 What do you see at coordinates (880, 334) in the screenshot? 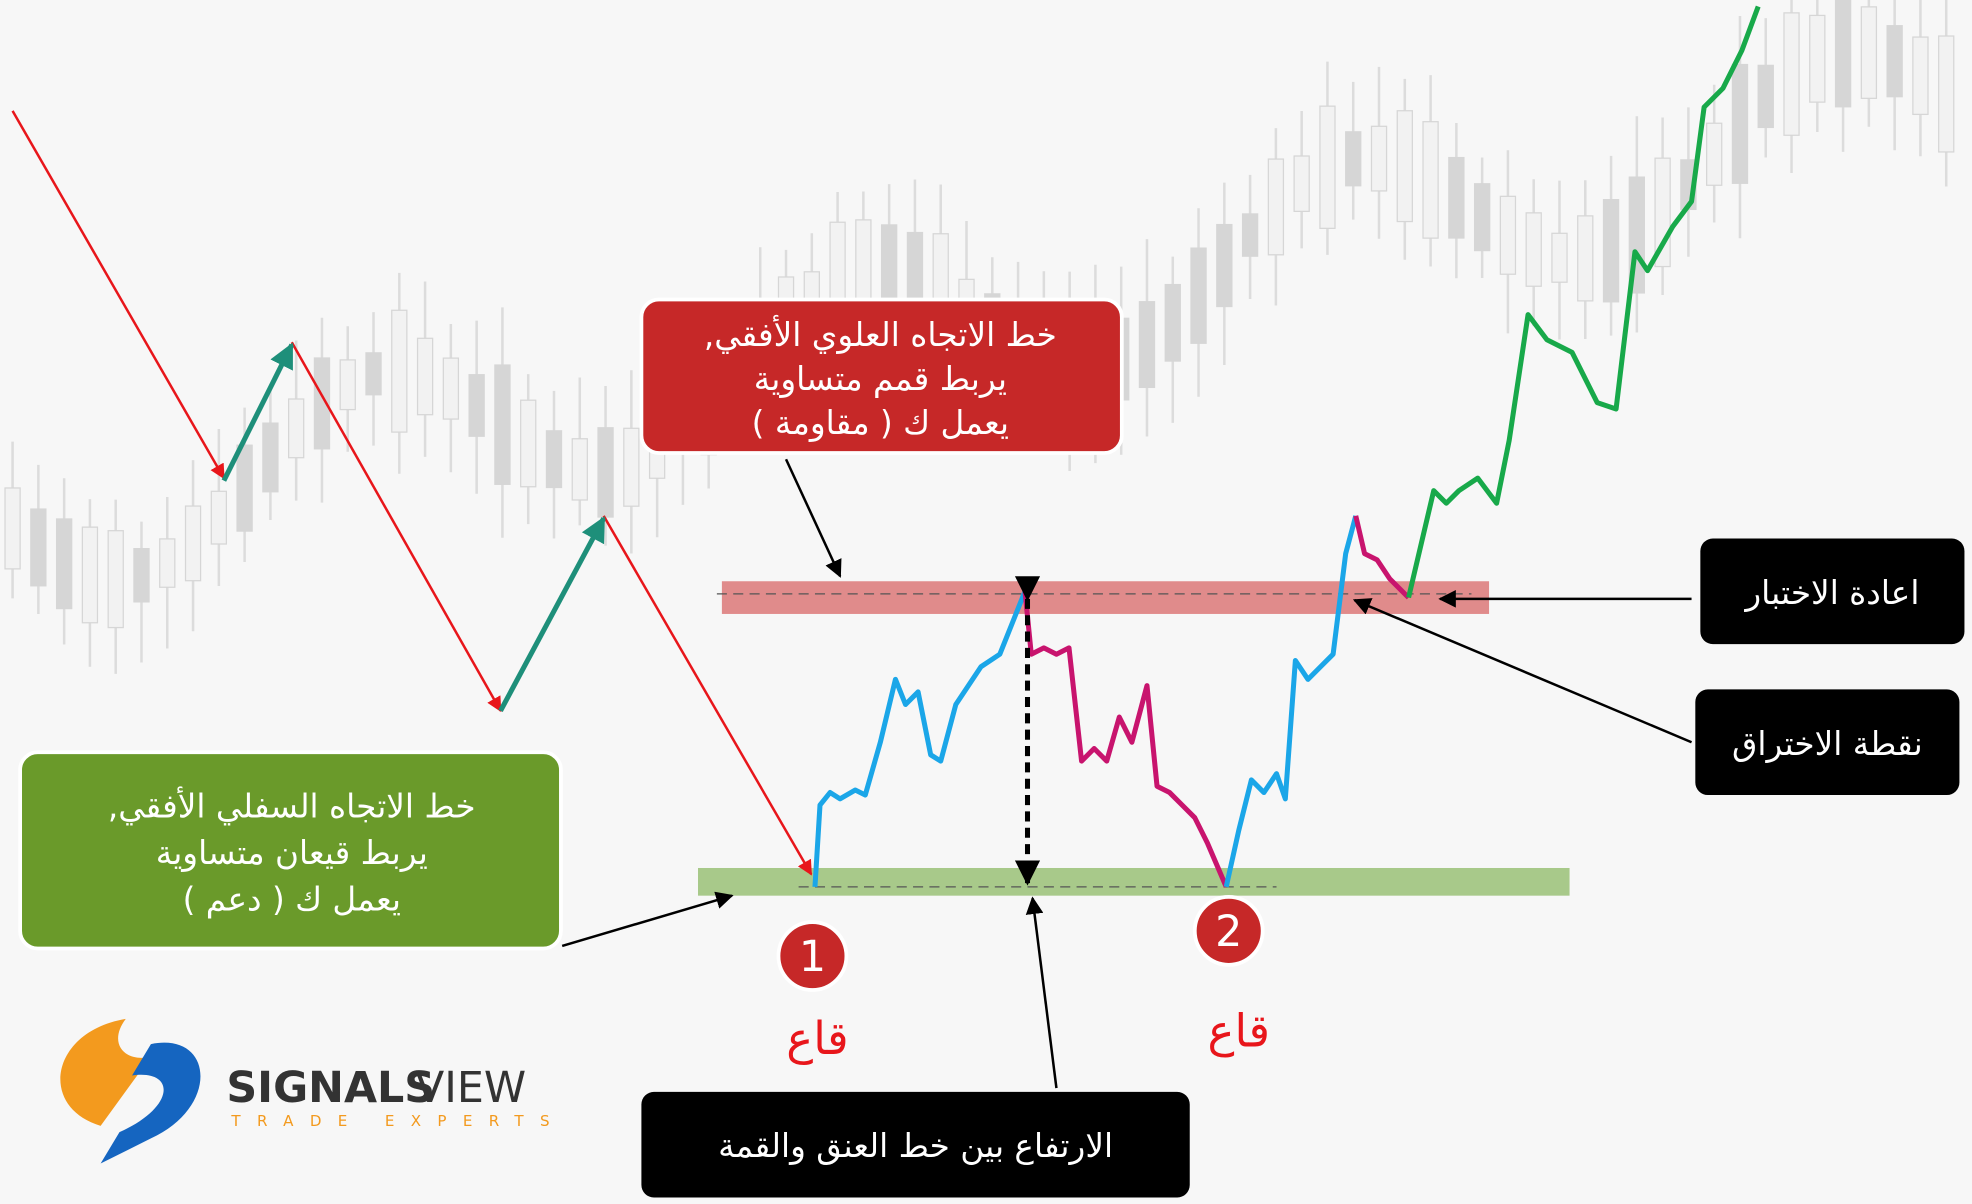
I see `resistance-text: خط الاتجاه العلوي الأفقي,` at bounding box center [880, 334].